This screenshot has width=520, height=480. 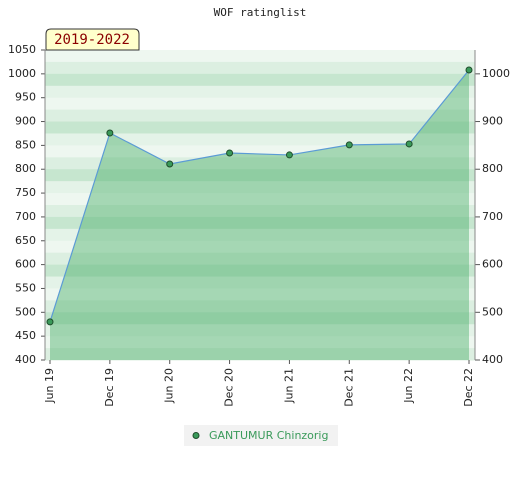 I want to click on legend-box, so click(x=261, y=435).